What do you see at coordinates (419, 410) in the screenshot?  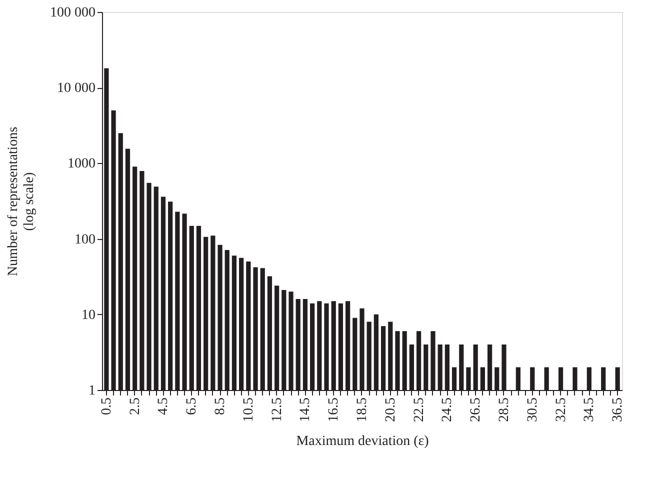 I see `x-tick-label: 22.5` at bounding box center [419, 410].